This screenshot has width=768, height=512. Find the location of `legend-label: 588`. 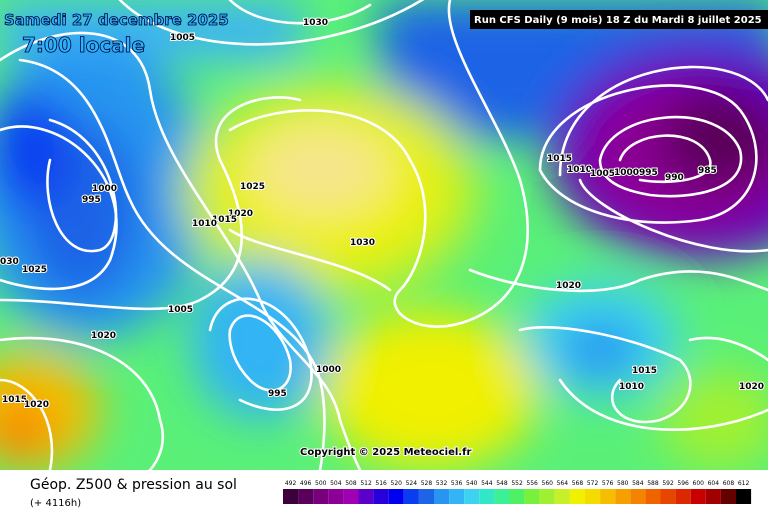

legend-label: 588 is located at coordinates (653, 483).